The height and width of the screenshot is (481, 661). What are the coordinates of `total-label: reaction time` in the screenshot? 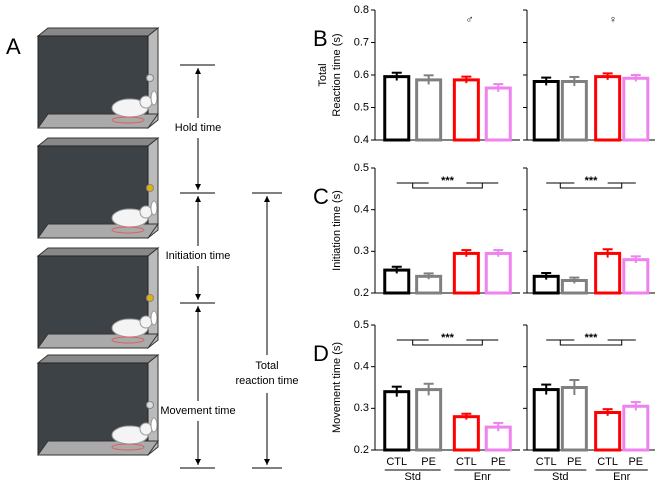 It's located at (267, 381).